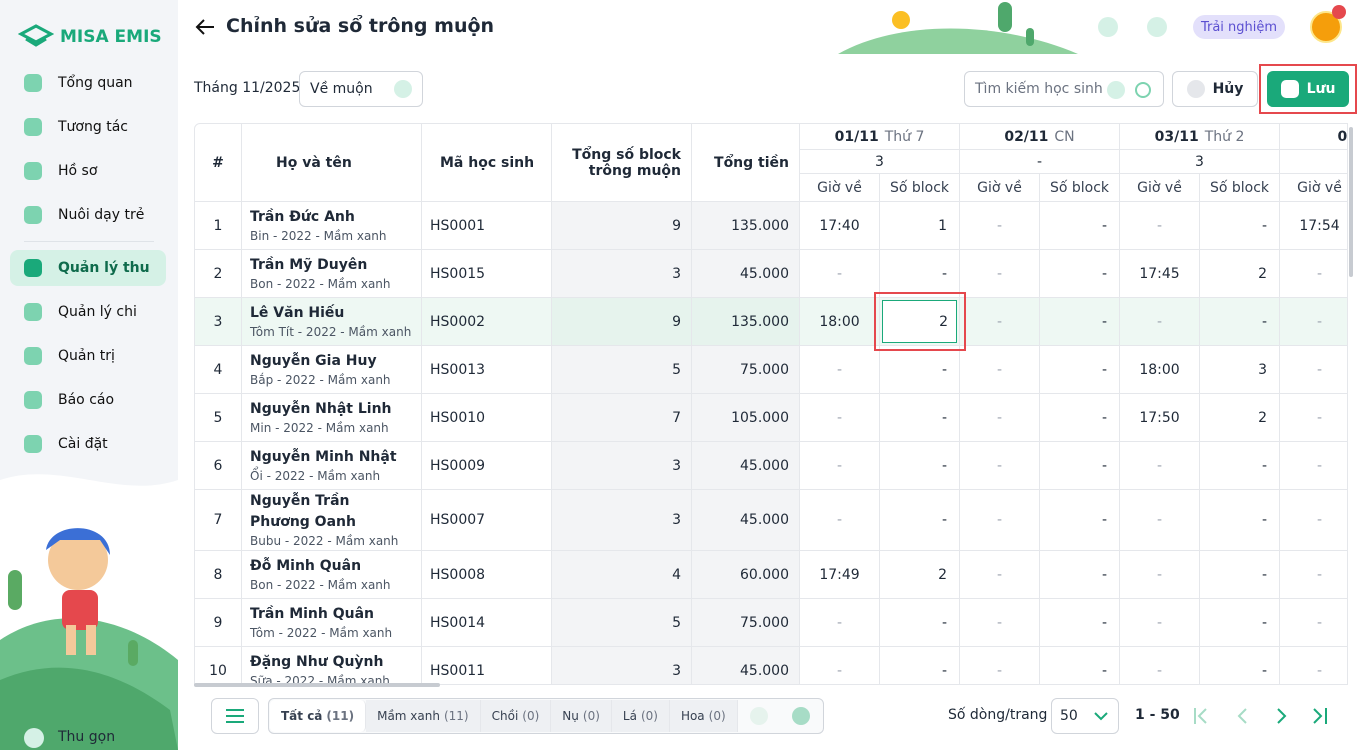 This screenshot has width=1364, height=750. I want to click on student-name: Trần Đức Anh, so click(302, 217).